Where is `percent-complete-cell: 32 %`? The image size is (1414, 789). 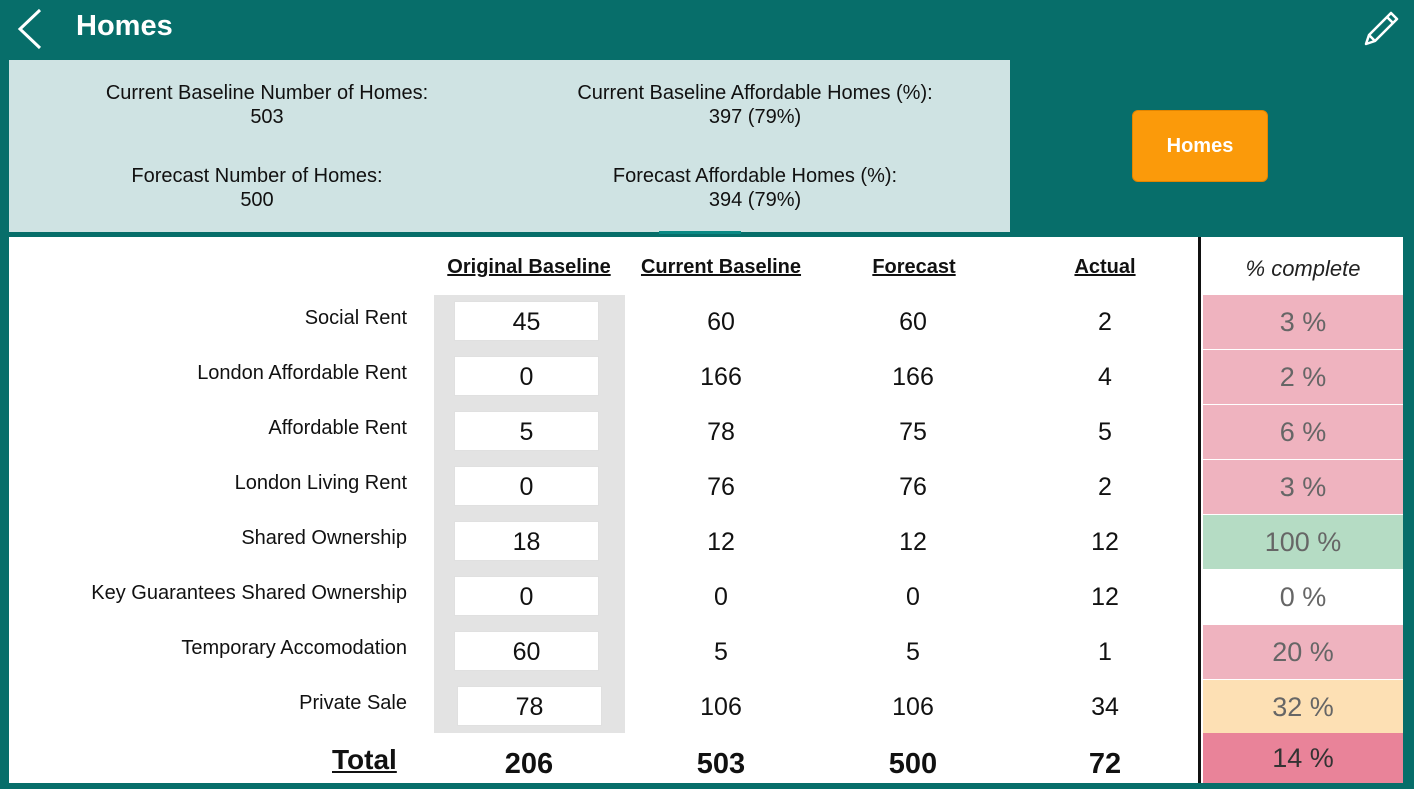
percent-complete-cell: 32 % is located at coordinates (1303, 707).